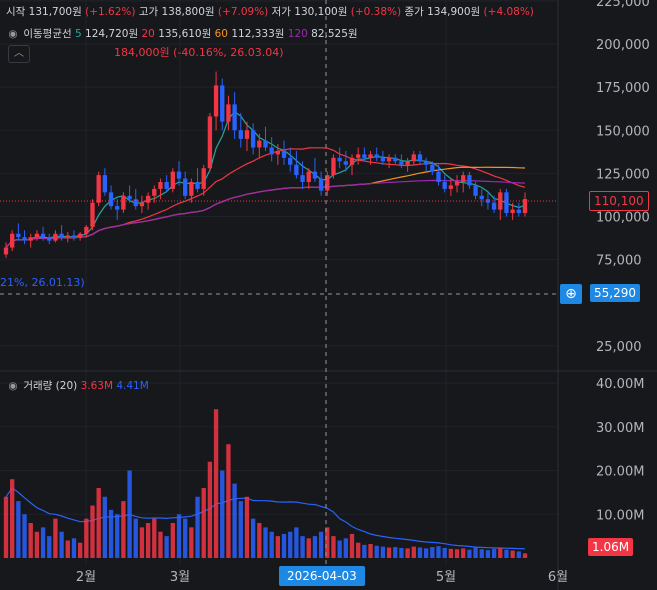  Describe the element at coordinates (508, 12) in the screenshot. I see `close-change: (+4.08%)` at that location.